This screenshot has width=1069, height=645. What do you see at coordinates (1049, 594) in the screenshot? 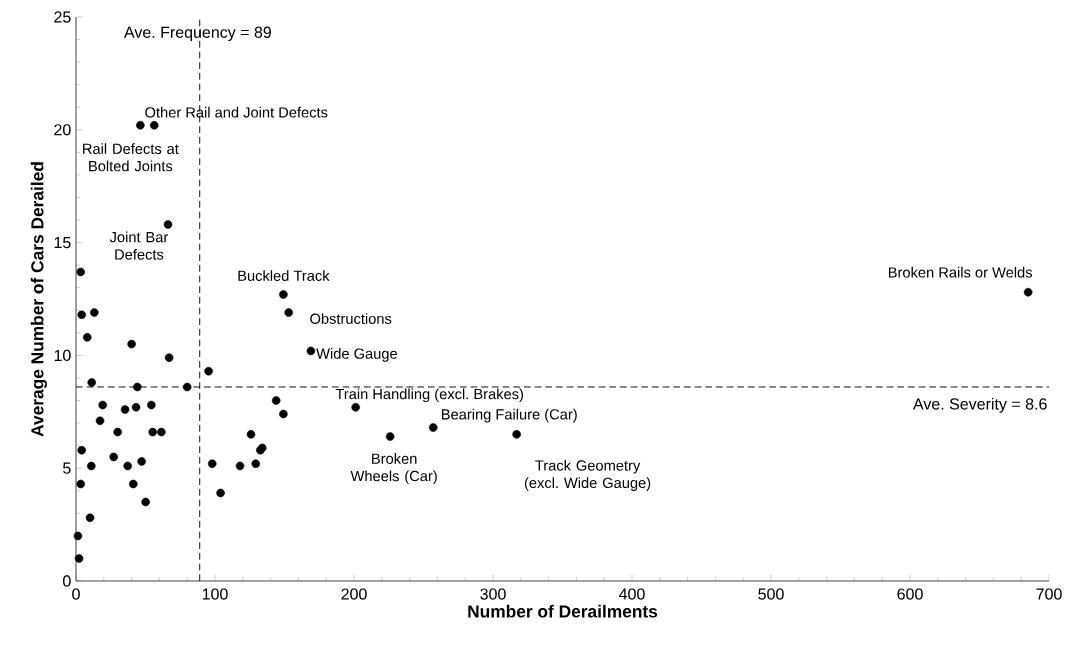
I see `x-tick-label: 700` at bounding box center [1049, 594].